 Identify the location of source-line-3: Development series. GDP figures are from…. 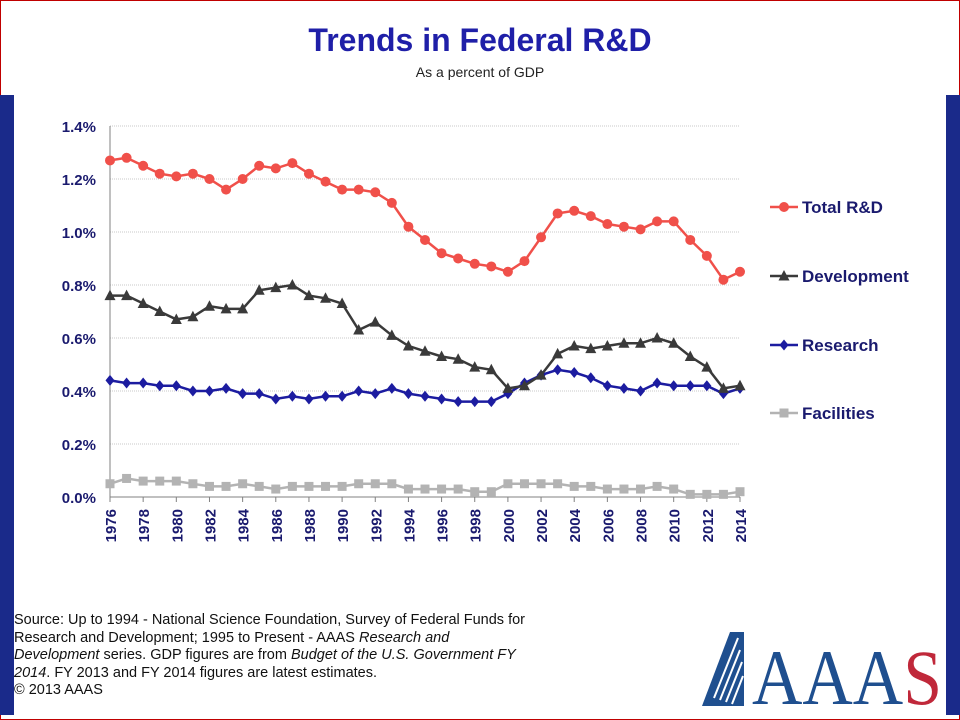
(304, 656).